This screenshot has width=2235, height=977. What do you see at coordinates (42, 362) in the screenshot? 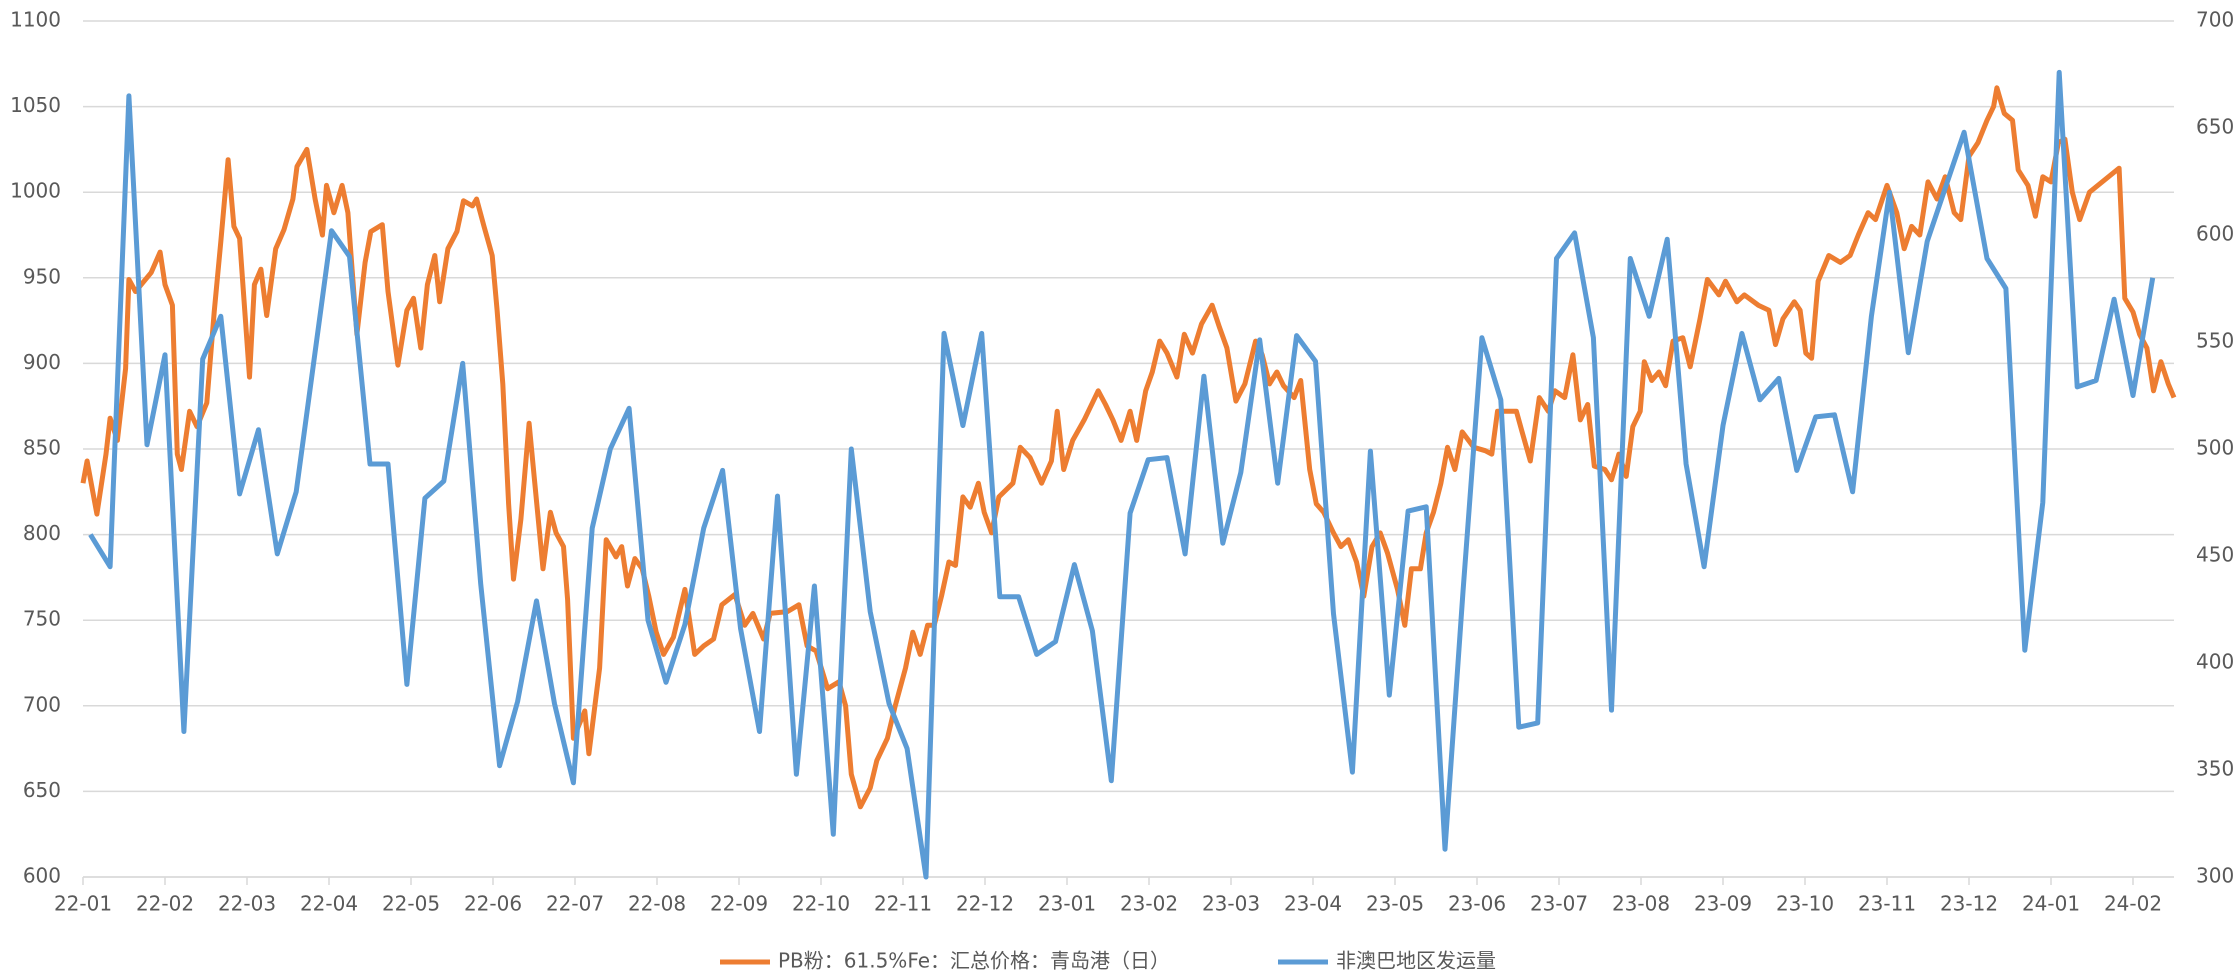
I see `y-tick-label: 900` at bounding box center [42, 362].